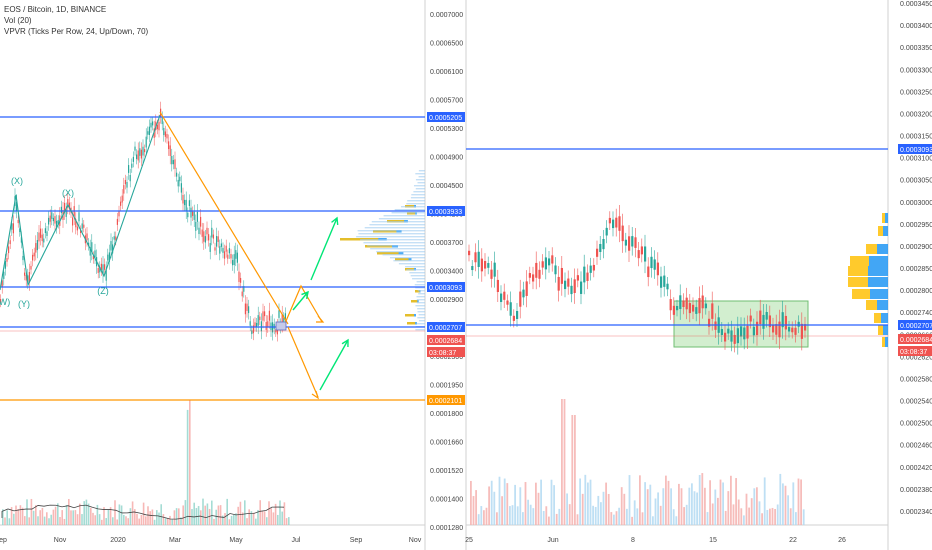  I want to click on right-y-tick-label: 0.0002460, so click(916, 446).